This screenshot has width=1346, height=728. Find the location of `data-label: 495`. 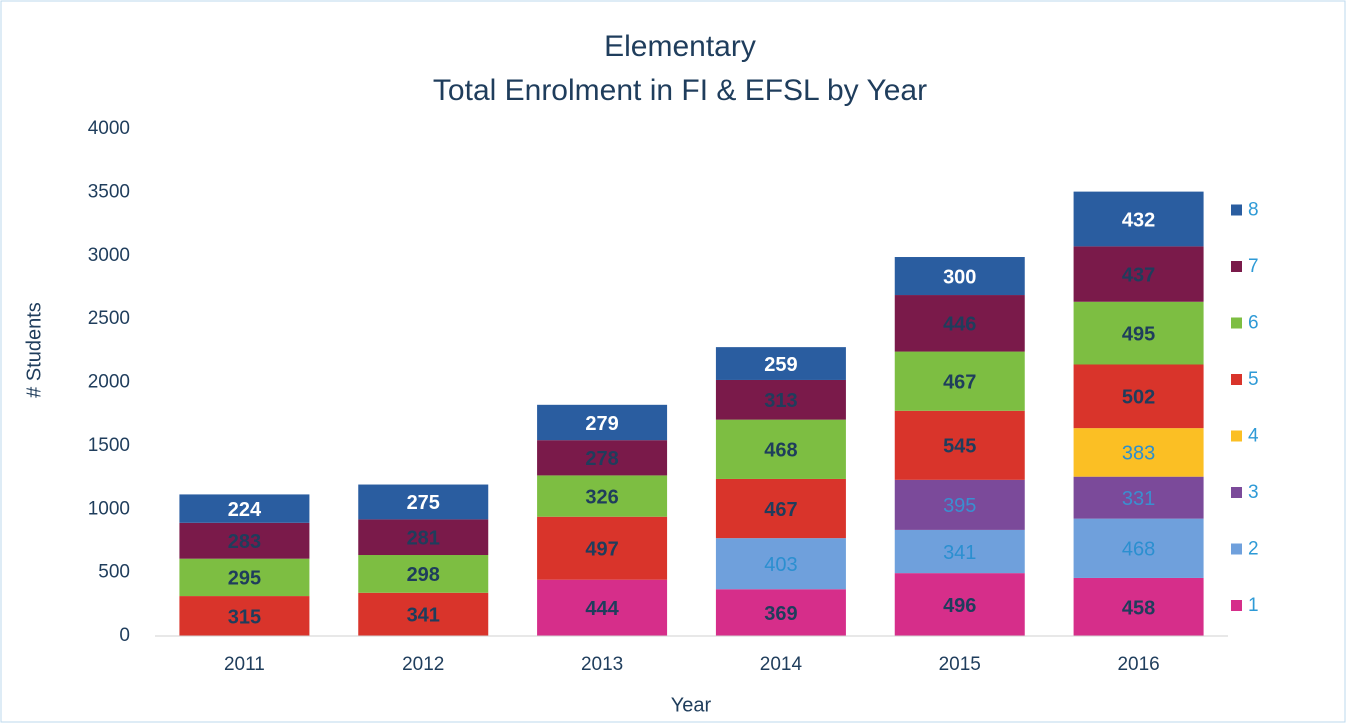

data-label: 495 is located at coordinates (1138, 334).